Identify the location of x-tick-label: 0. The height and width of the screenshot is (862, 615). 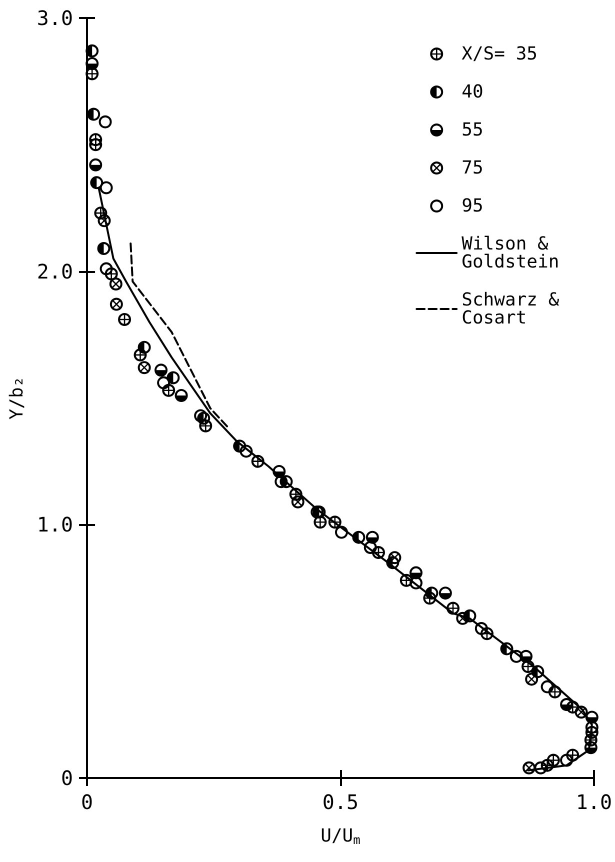
(87, 802).